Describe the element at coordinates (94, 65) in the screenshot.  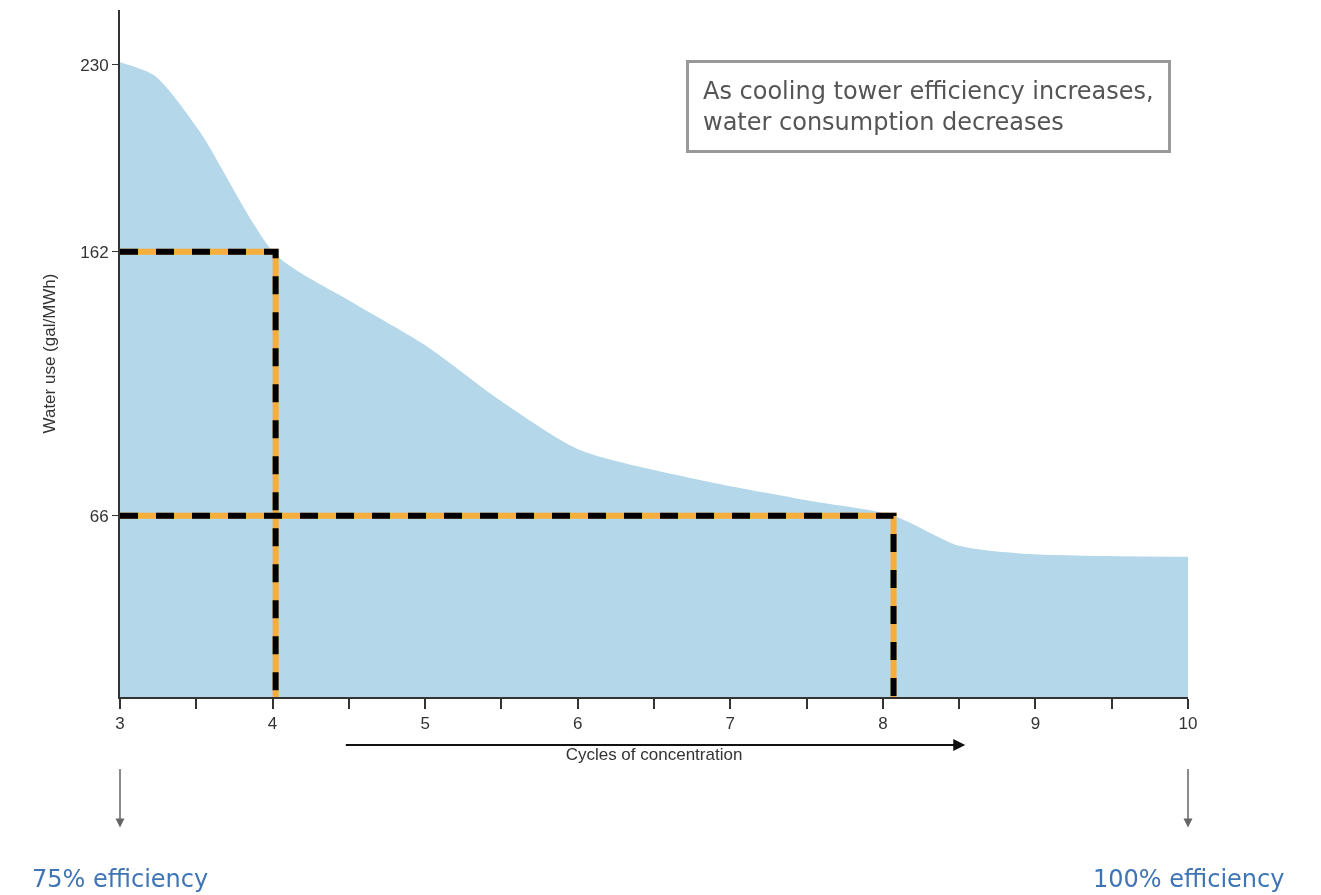
I see `y-tick-label: 230` at that location.